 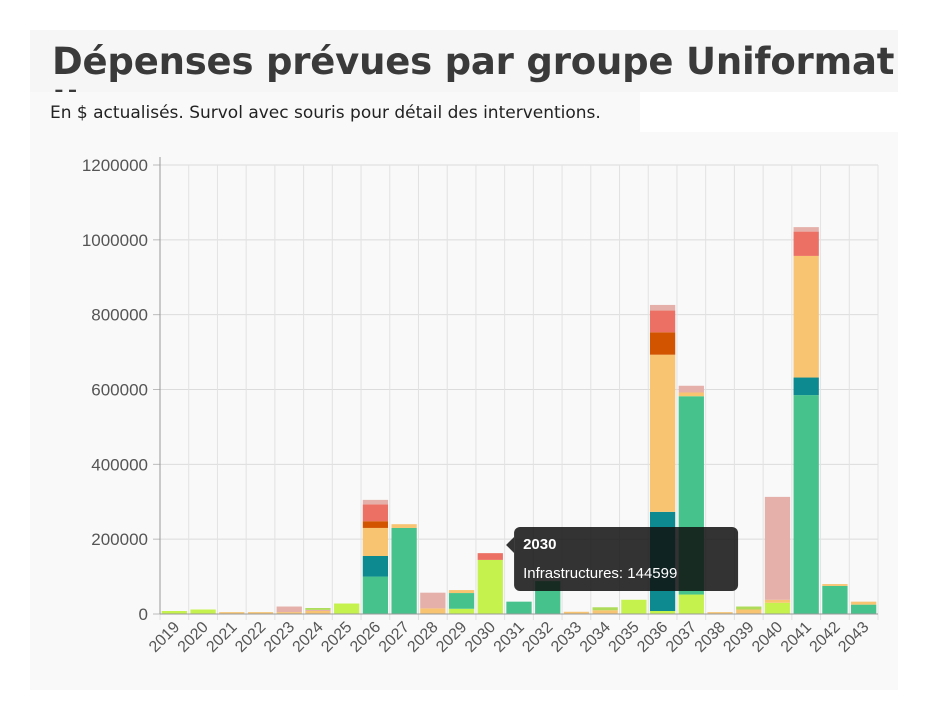 I want to click on x-tick-label: 2042, so click(x=825, y=637).